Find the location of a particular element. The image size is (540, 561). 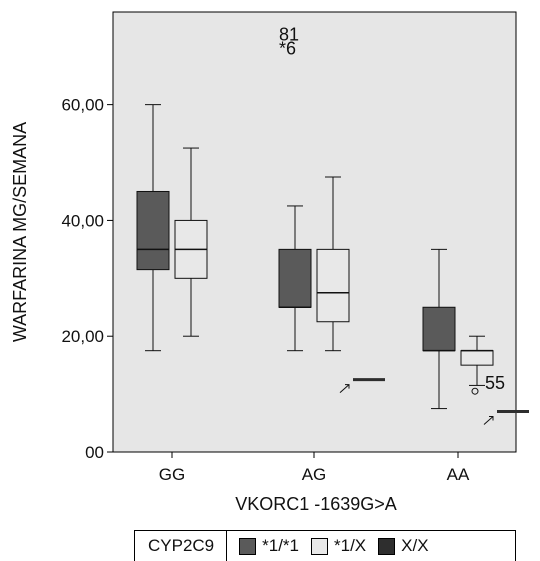

x-tick-label: GG is located at coordinates (172, 474).